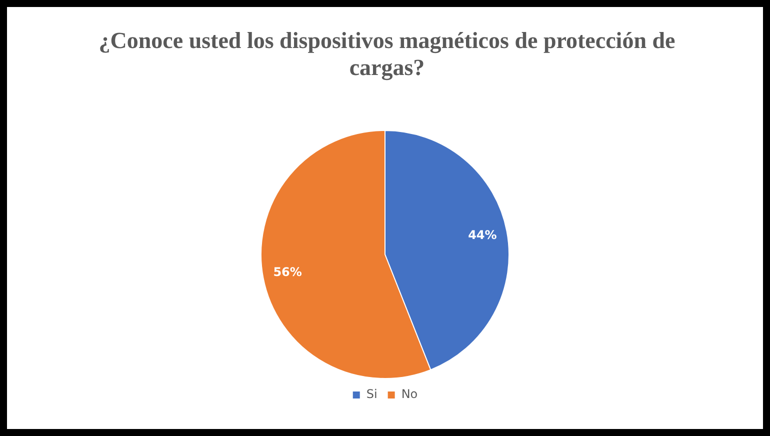 The height and width of the screenshot is (436, 770). I want to click on data-label: 44%, so click(482, 235).